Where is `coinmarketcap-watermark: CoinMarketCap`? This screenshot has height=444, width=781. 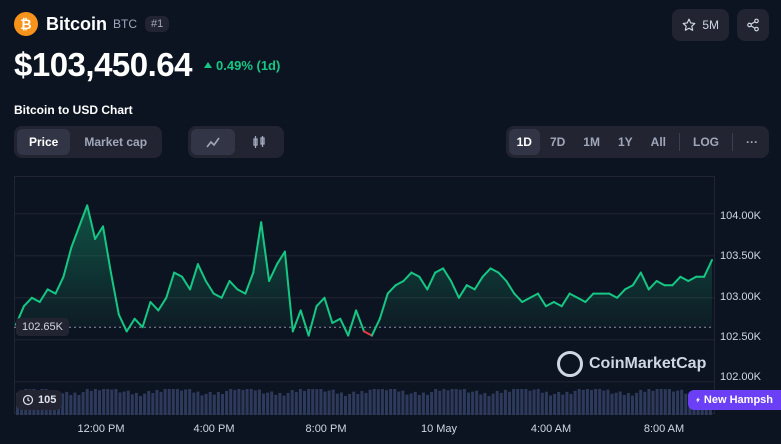
coinmarketcap-watermark: CoinMarketCap is located at coordinates (631, 364).